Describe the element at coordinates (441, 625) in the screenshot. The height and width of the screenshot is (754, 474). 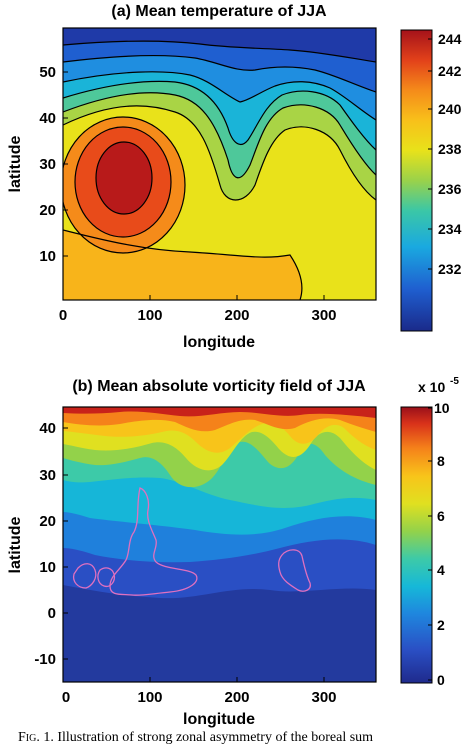
I see `panel-b-colorbar-label: 2` at that location.